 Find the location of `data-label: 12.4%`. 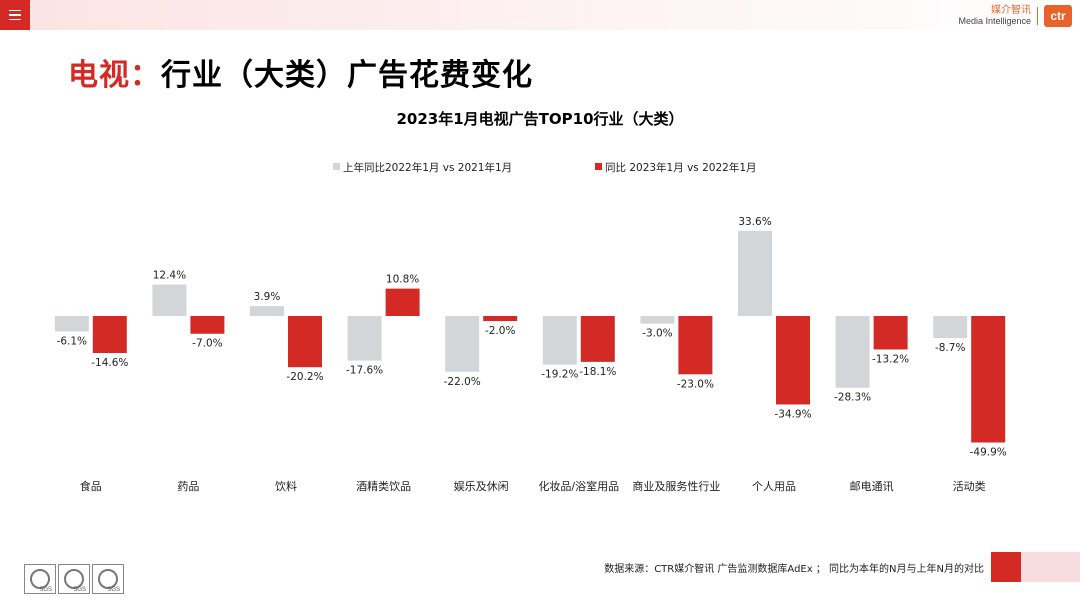

data-label: 12.4% is located at coordinates (169, 276).